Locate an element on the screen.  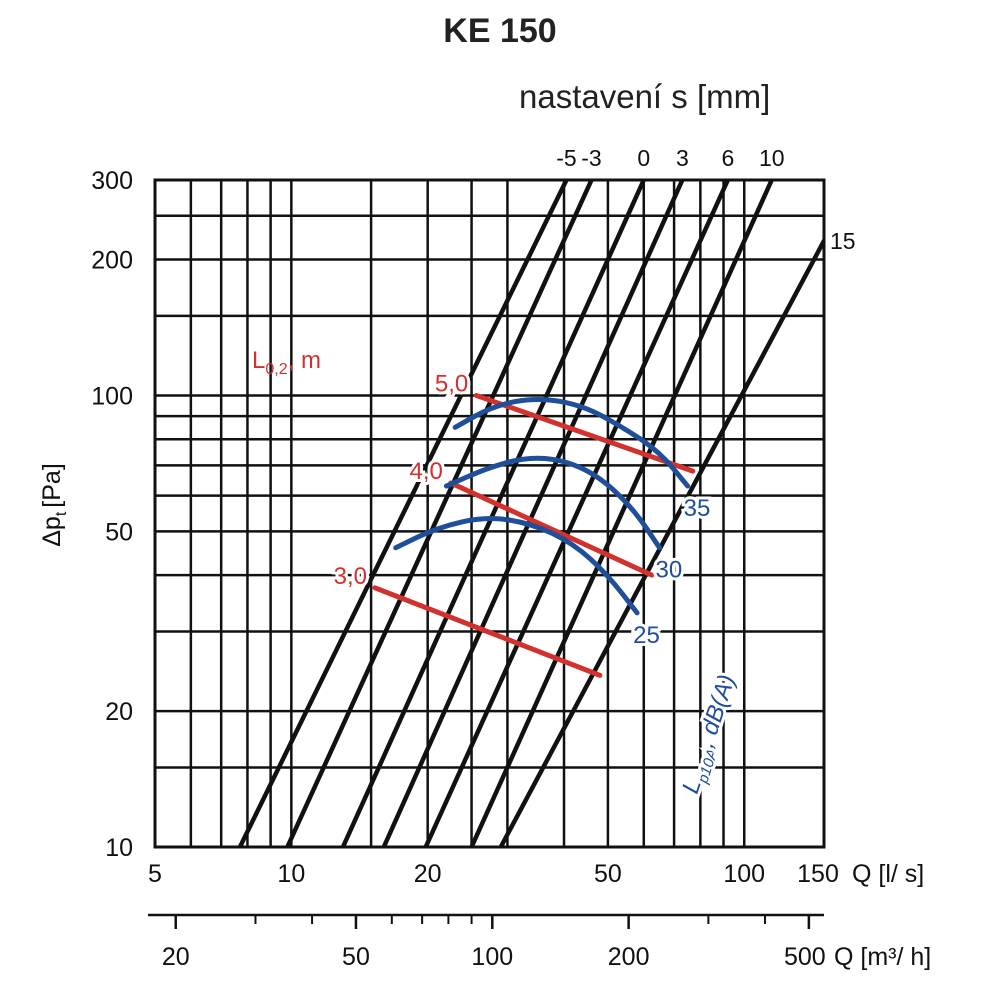
setting-top-label: 0 is located at coordinates (643, 158).